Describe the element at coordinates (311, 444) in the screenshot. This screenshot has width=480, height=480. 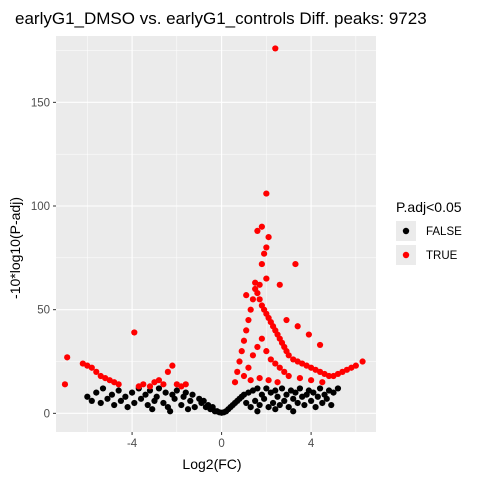
I see `x-tick-label: 4` at that location.